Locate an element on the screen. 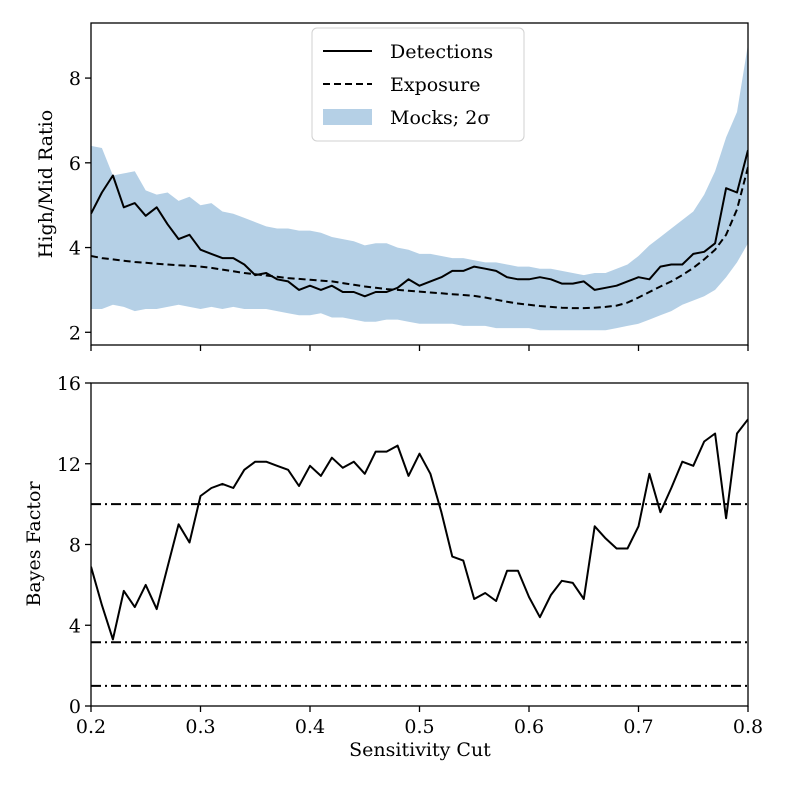 This screenshot has height=789, width=789. top-y-axis-label: High/Mid Ratio is located at coordinates (46, 184).